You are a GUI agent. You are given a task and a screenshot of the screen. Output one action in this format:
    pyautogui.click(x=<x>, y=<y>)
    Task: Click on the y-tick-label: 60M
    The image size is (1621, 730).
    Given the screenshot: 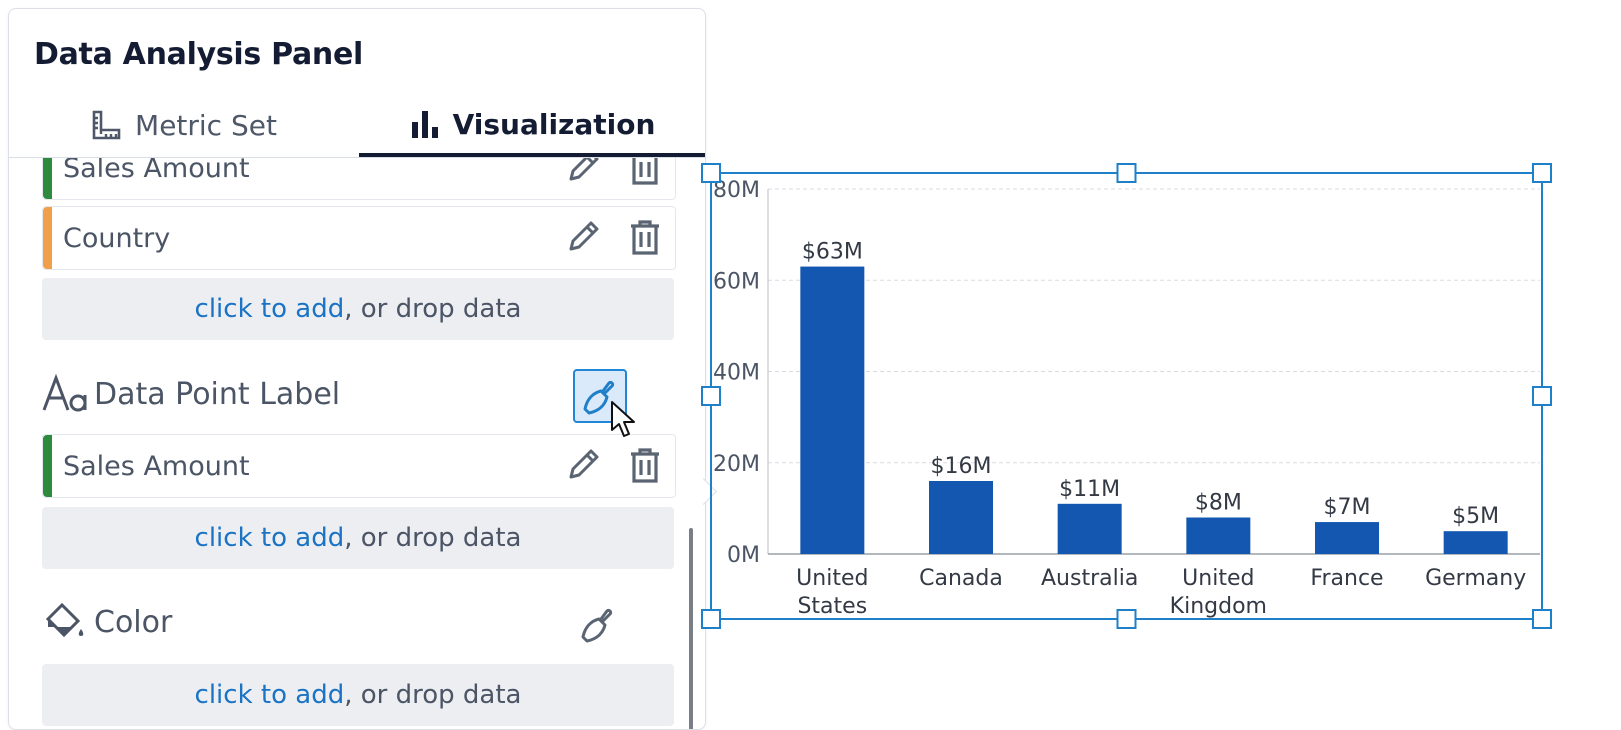 What is the action you would take?
    pyautogui.click(x=736, y=281)
    